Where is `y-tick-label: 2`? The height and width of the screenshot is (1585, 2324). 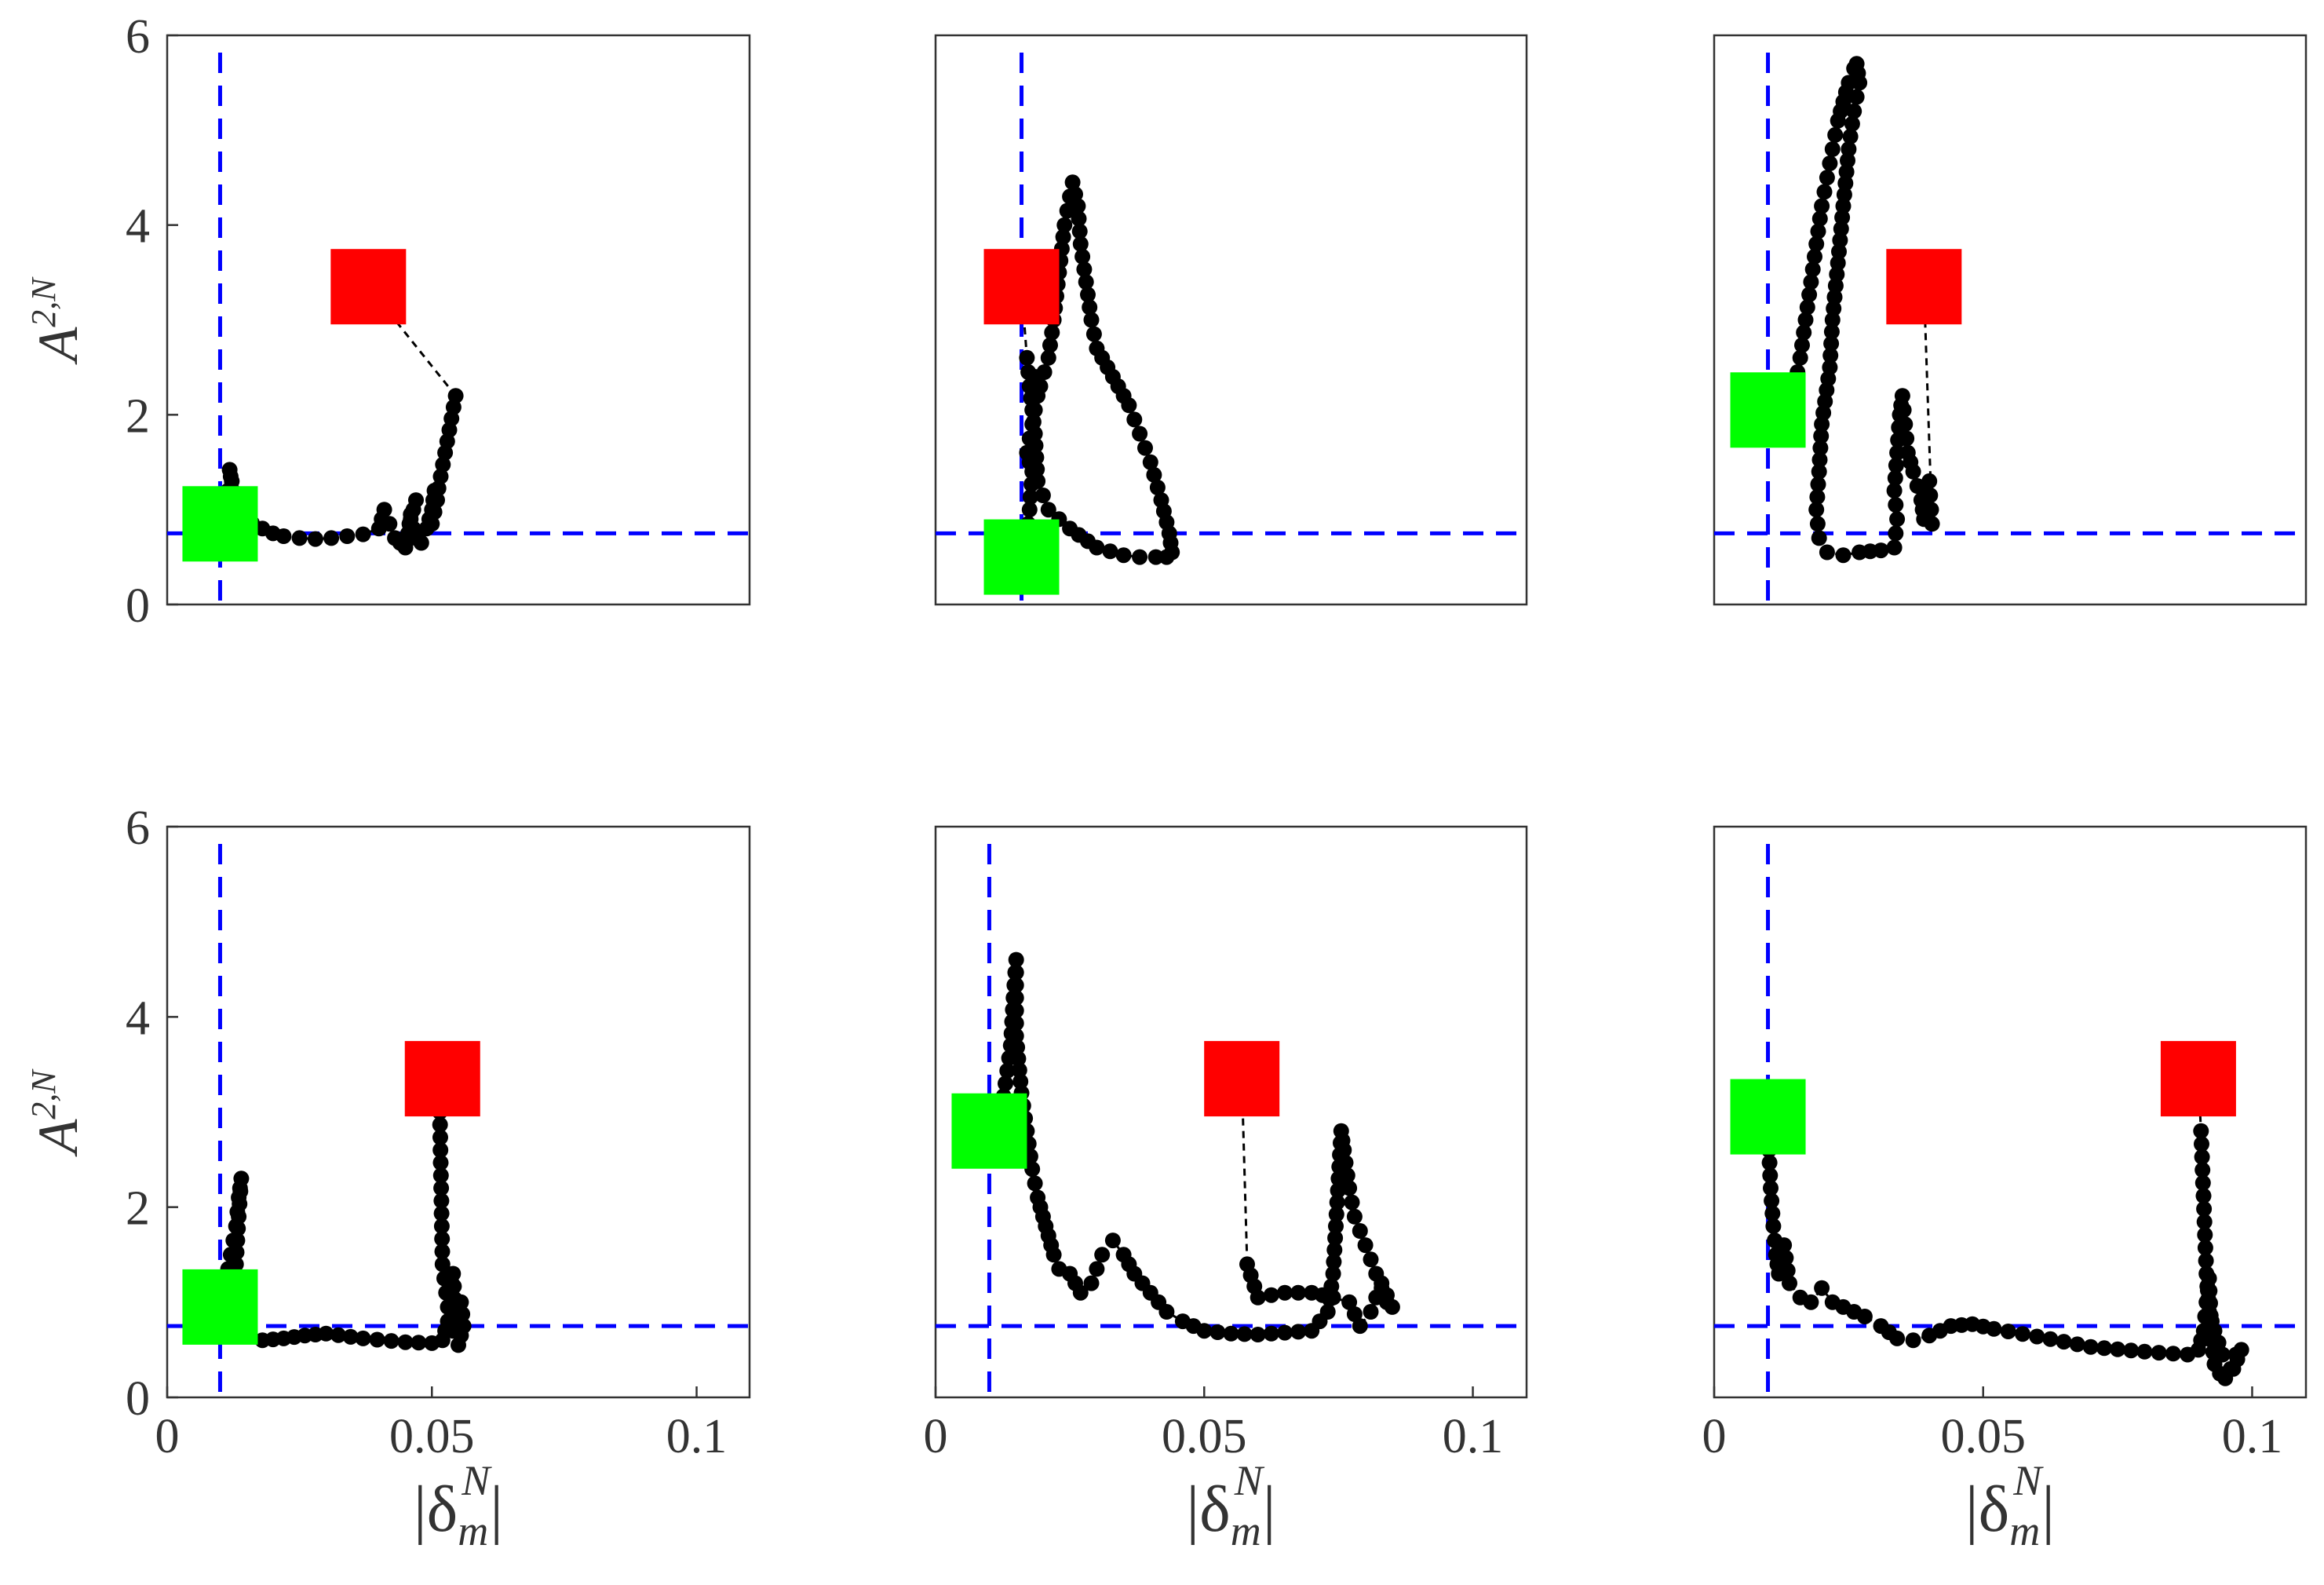 y-tick-label: 2 is located at coordinates (138, 416).